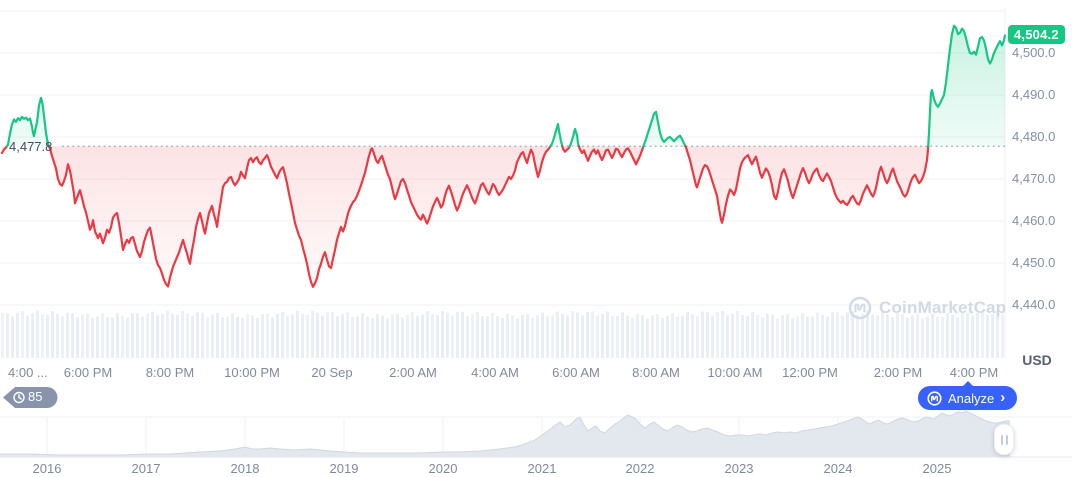 This screenshot has height=477, width=1072. Describe the element at coordinates (1034, 304) in the screenshot. I see `y-axis-tick-label: 4,440.0` at that location.